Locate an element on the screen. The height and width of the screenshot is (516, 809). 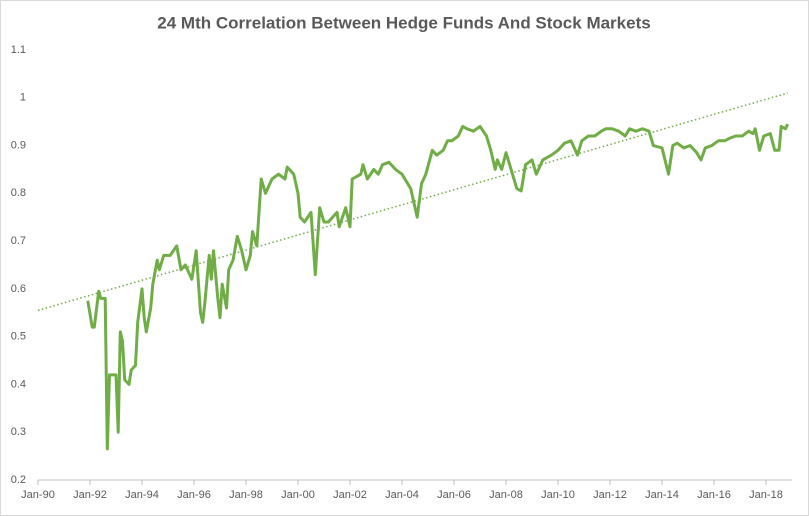
y-tick-label: 1 is located at coordinates (23, 98).